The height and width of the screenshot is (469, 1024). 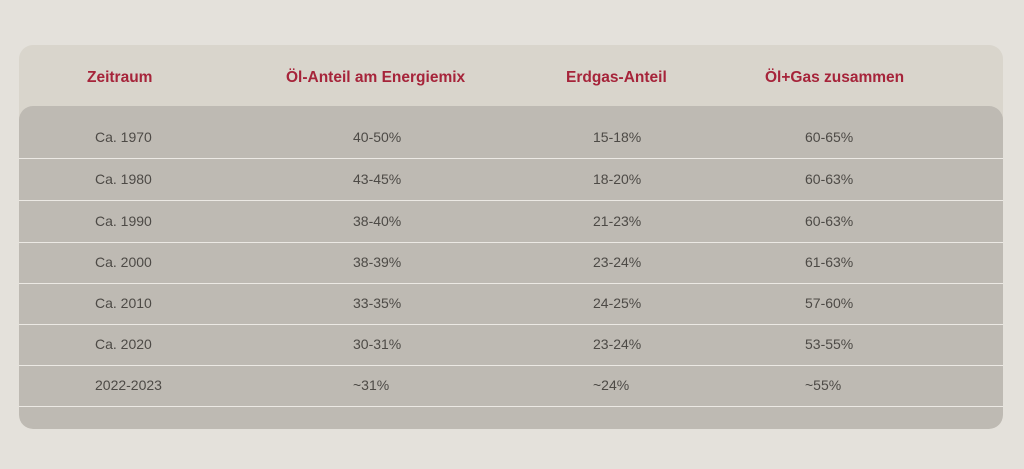 I want to click on cell-period: Ca. 2010, so click(x=123, y=303).